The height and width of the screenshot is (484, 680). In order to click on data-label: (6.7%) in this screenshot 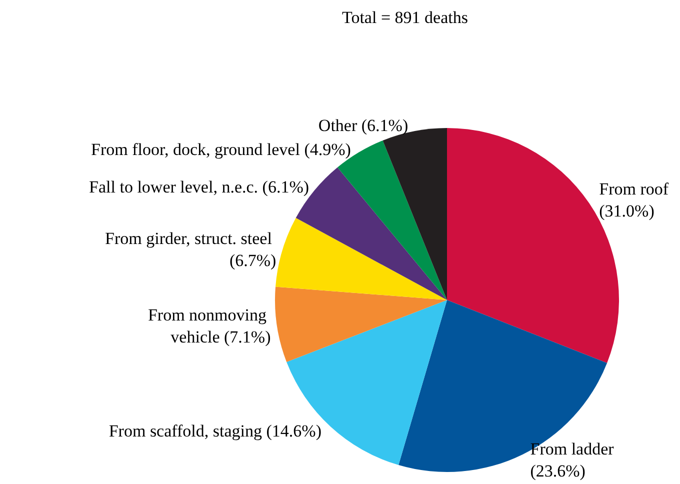, I will do `click(252, 260)`.